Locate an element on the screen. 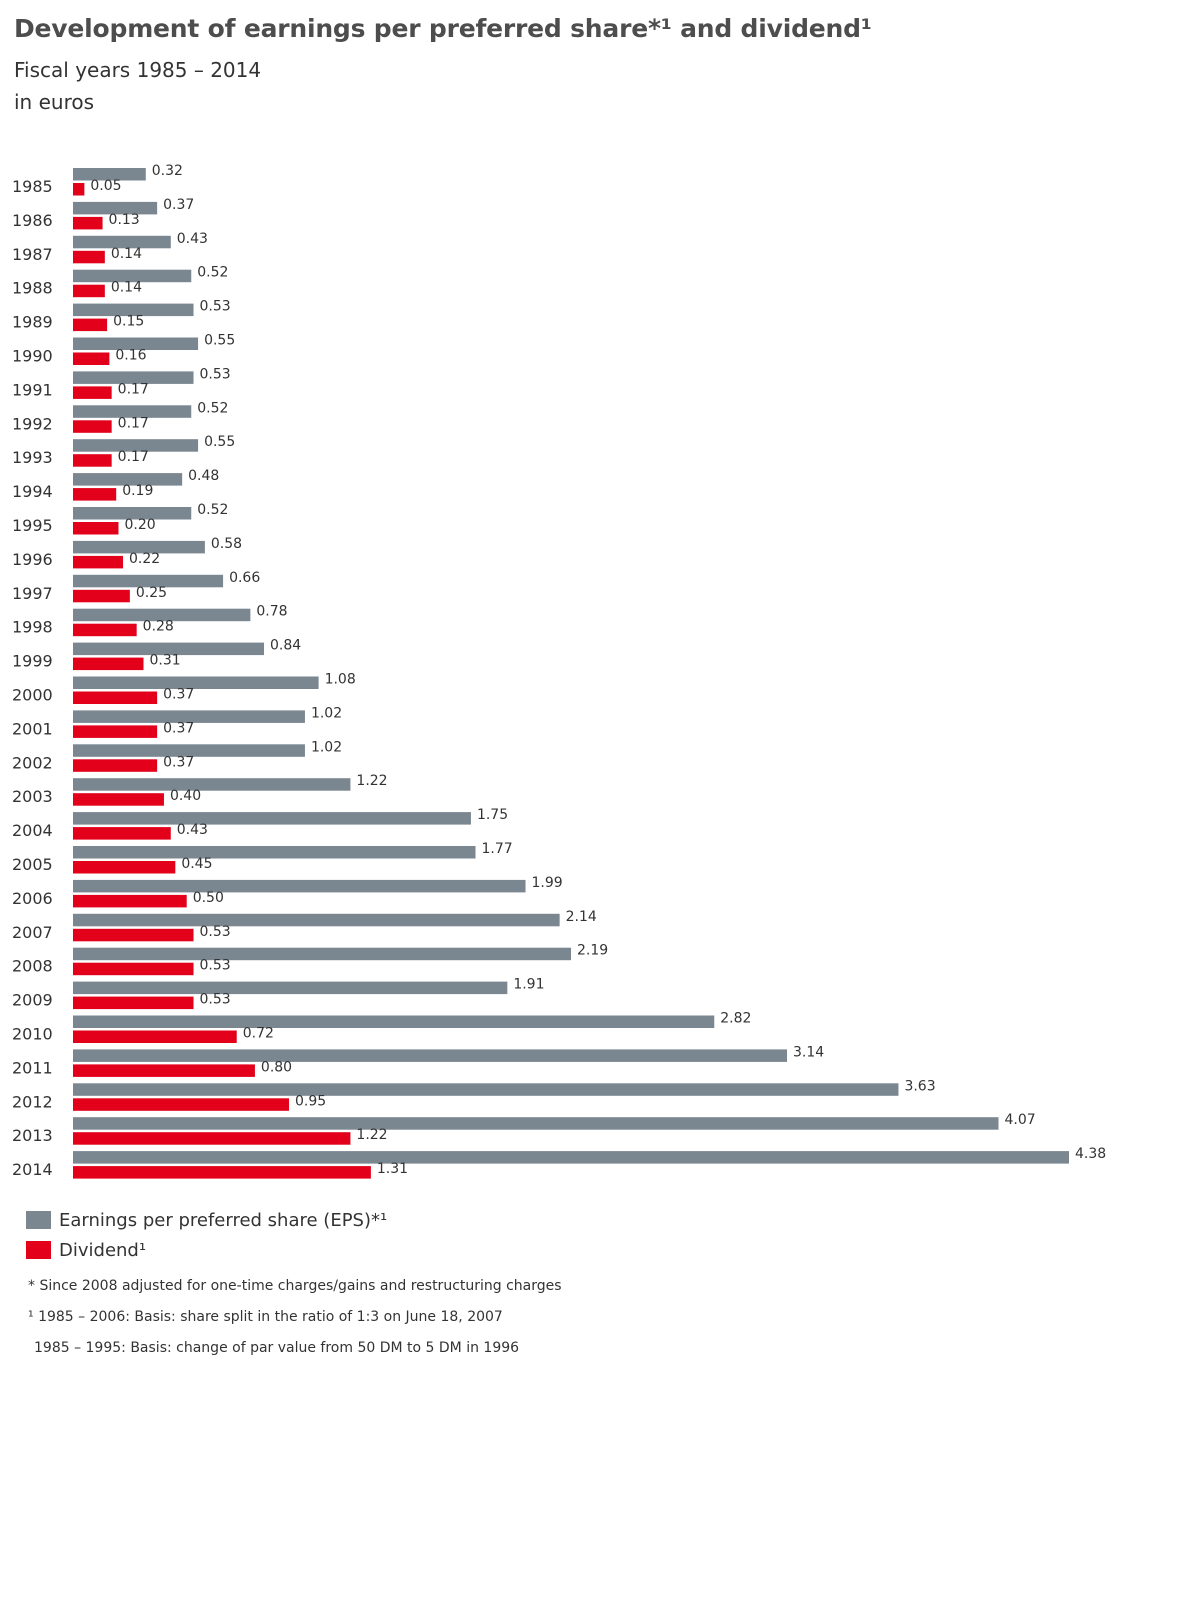 Image resolution: width=1200 pixels, height=1600 pixels. year-label: 1998 is located at coordinates (32, 627).